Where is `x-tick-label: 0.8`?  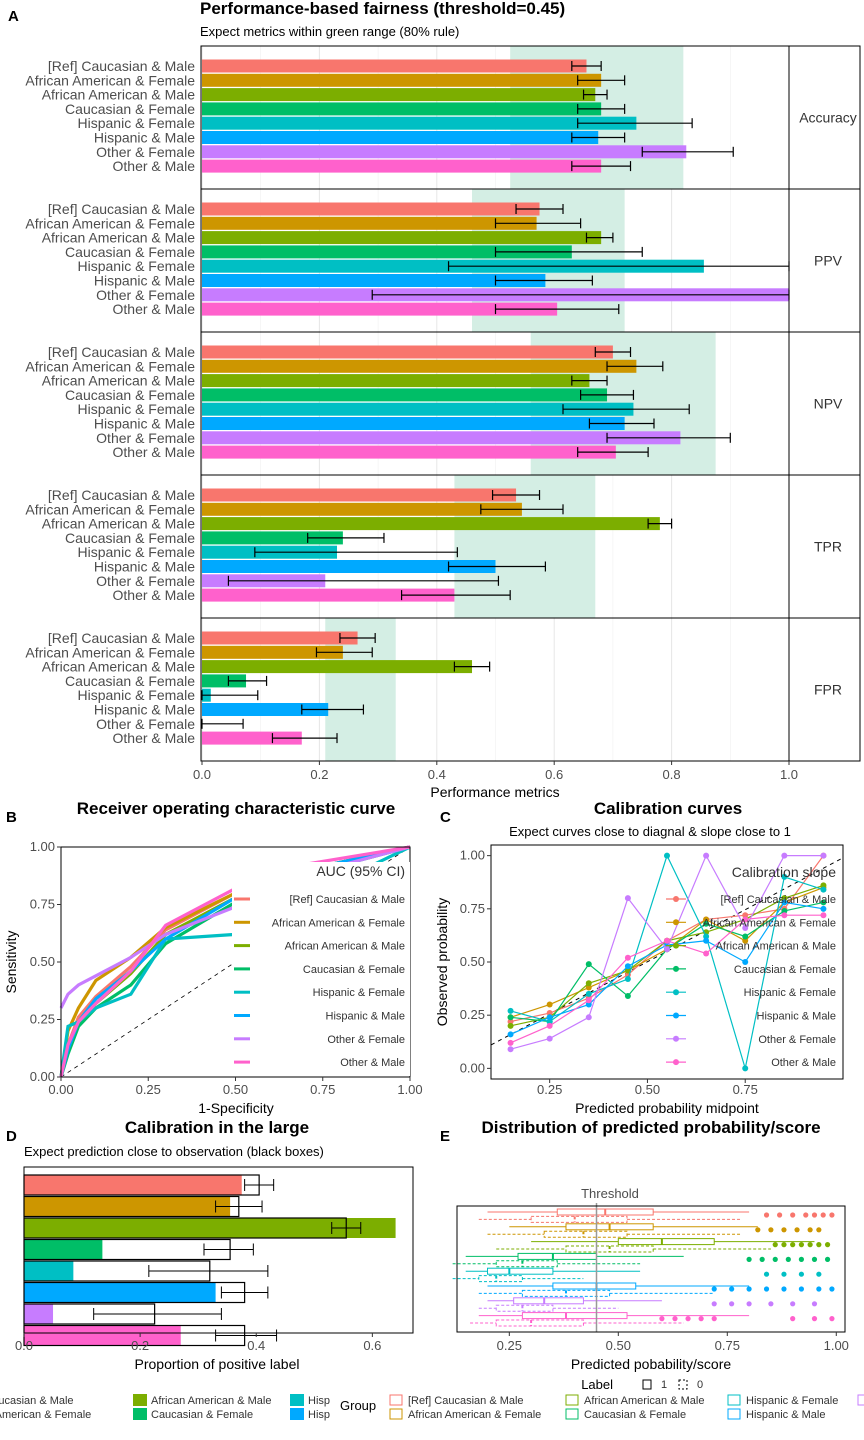
x-tick-label: 0.8 is located at coordinates (672, 774).